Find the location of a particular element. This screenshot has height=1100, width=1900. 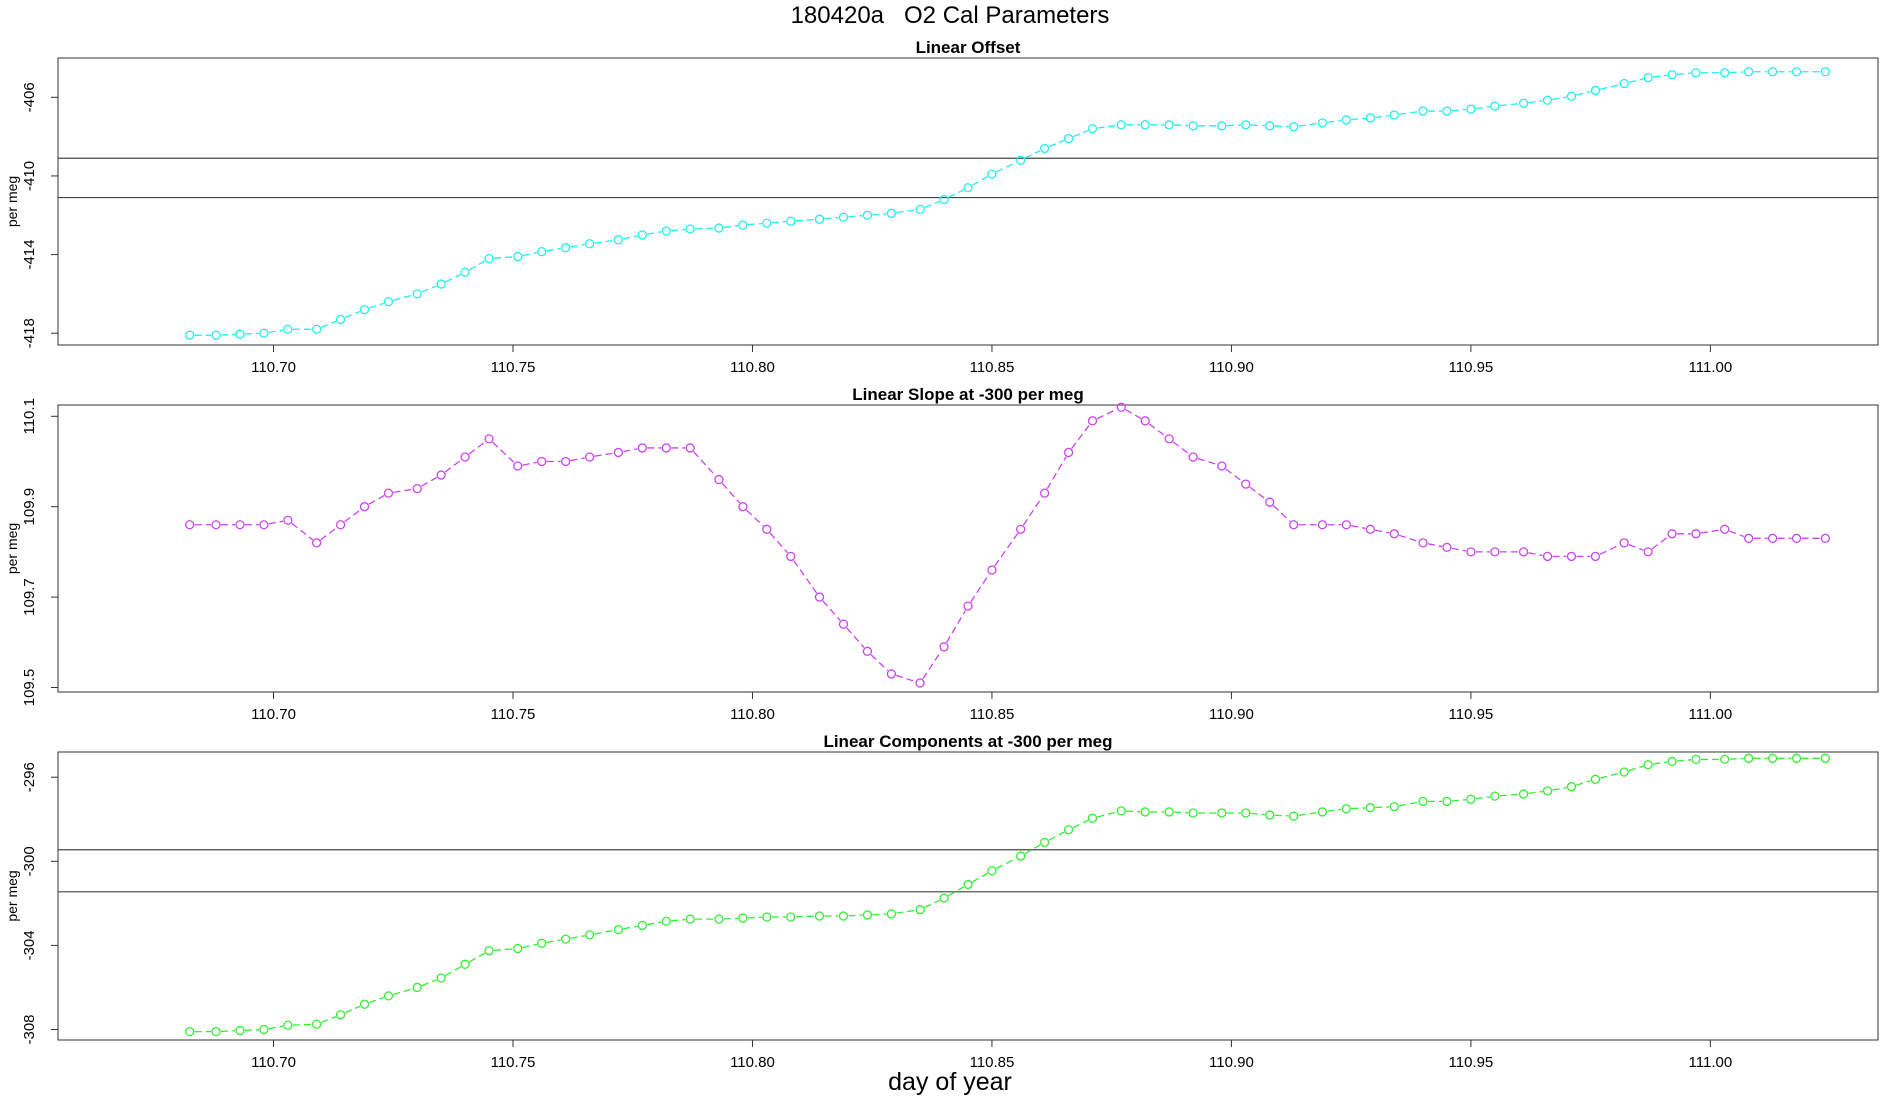

x-tick-label: 110.90 is located at coordinates (1231, 1062).